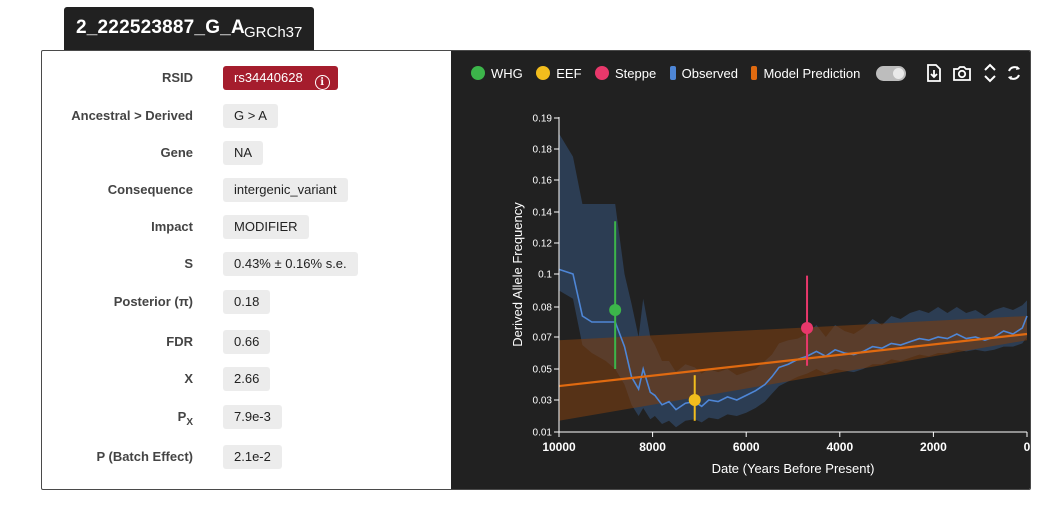 Image resolution: width=1050 pixels, height=510 pixels. I want to click on info-row-alleles: Ancestral > Derived G > A, so click(246, 116).